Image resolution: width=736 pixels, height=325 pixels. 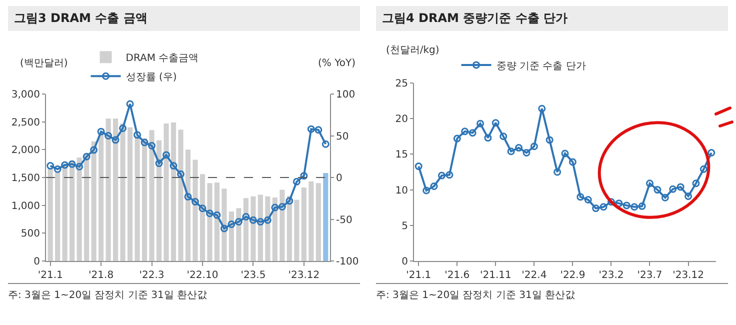 What do you see at coordinates (401, 190) in the screenshot?
I see `y-tick-label: 10` at bounding box center [401, 190].